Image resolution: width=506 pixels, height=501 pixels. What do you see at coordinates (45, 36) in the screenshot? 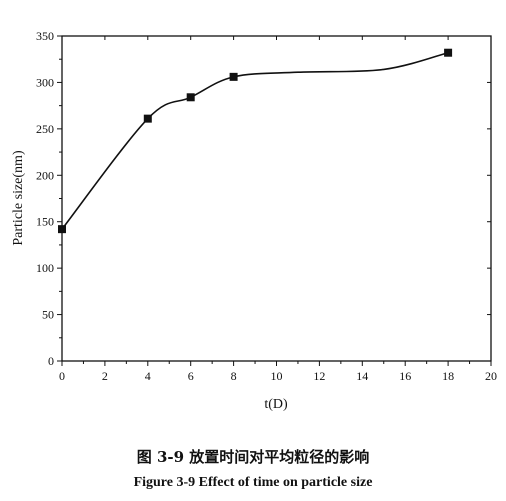
I see `y-tick-label: 350` at bounding box center [45, 36].